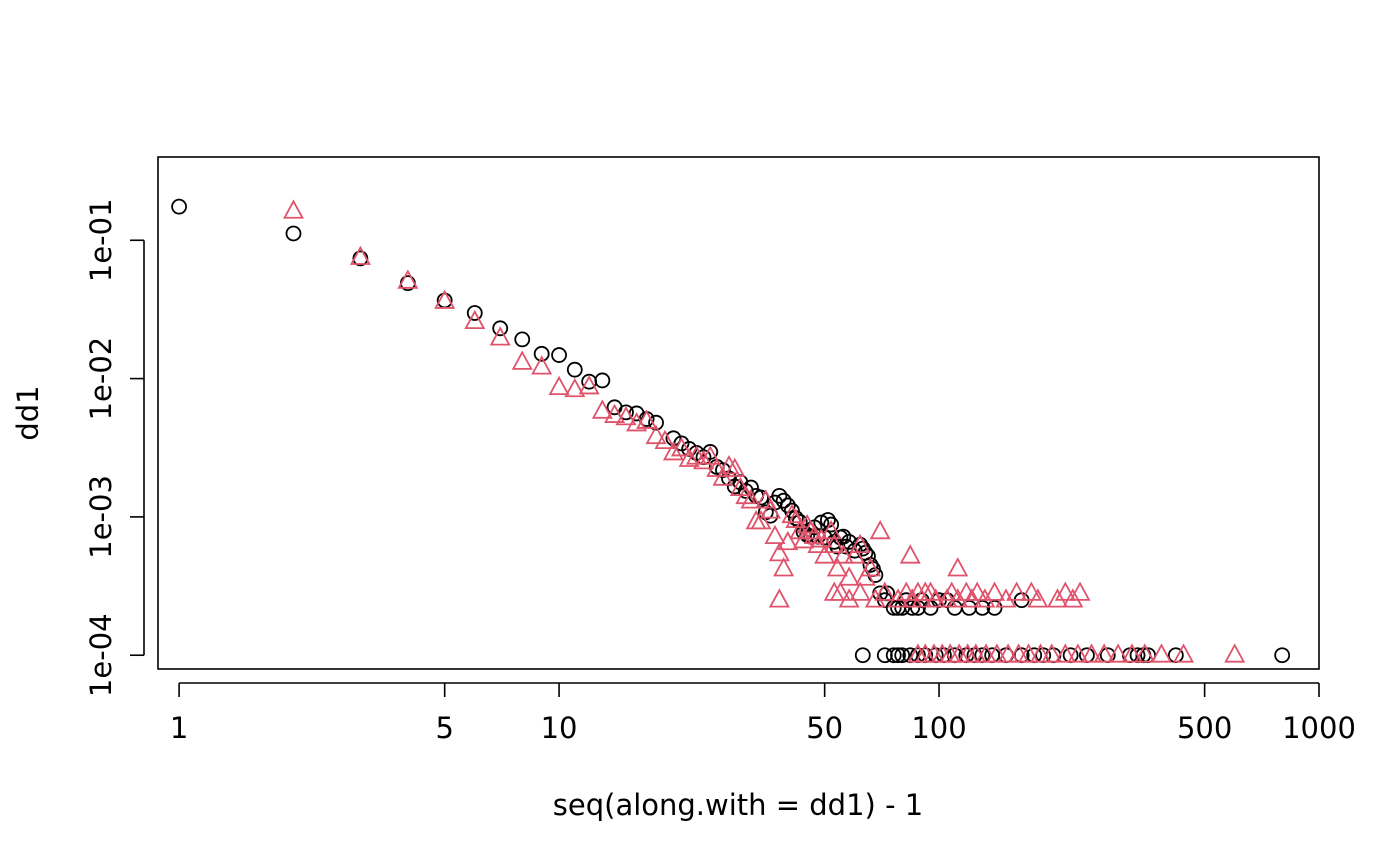 The width and height of the screenshot is (1400, 866). Describe the element at coordinates (101, 379) in the screenshot. I see `y-tick-label: 1e-02` at that location.